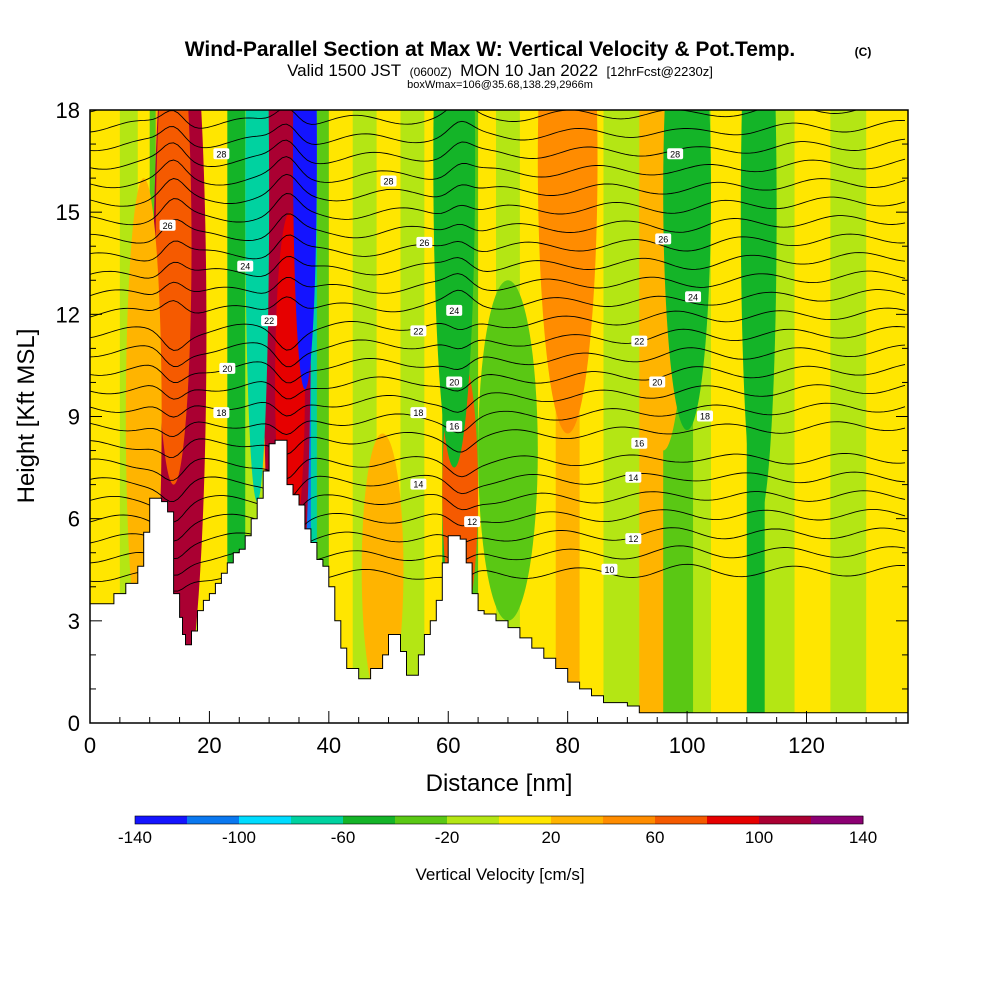 Image resolution: width=1000 pixels, height=1000 pixels. I want to click on colorbar-tick-label: -20, so click(447, 837).